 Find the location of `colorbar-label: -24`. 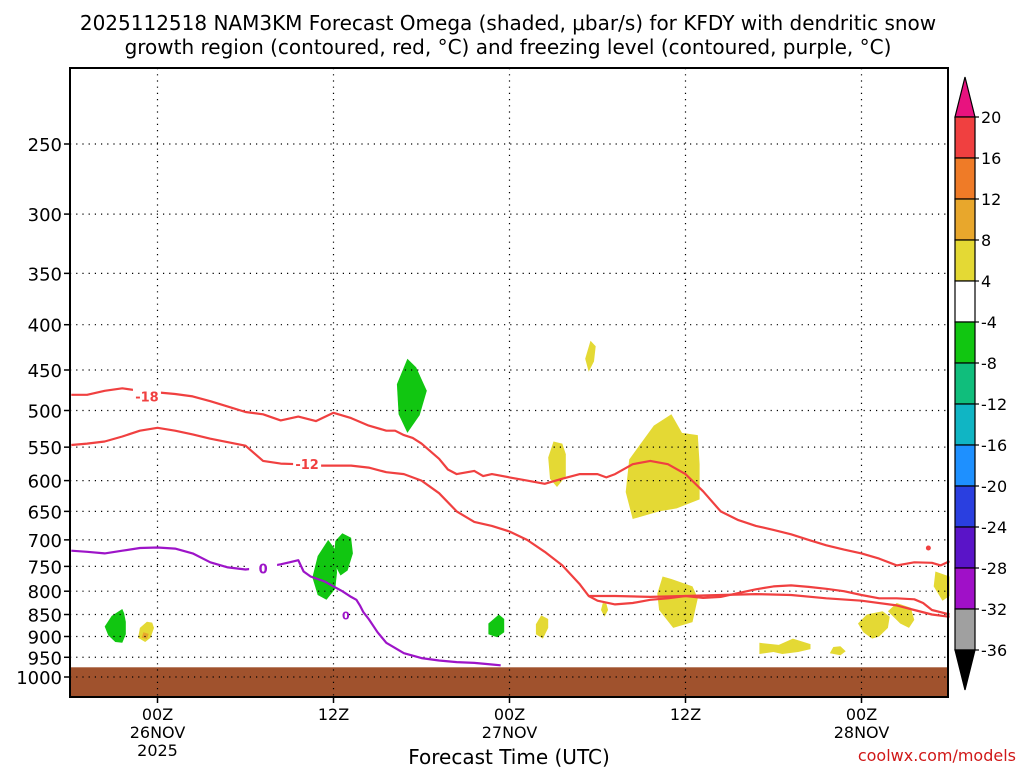

colorbar-label: -24 is located at coordinates (994, 527).